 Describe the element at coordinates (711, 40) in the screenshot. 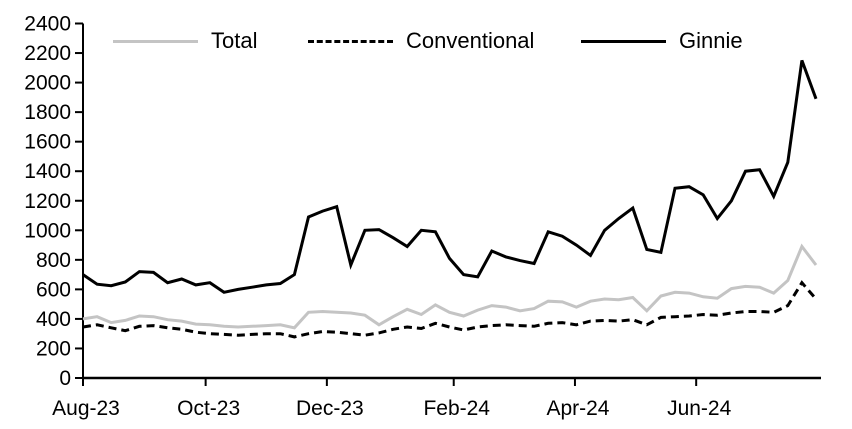

I see `legend-label-ginnie: Ginnie` at that location.